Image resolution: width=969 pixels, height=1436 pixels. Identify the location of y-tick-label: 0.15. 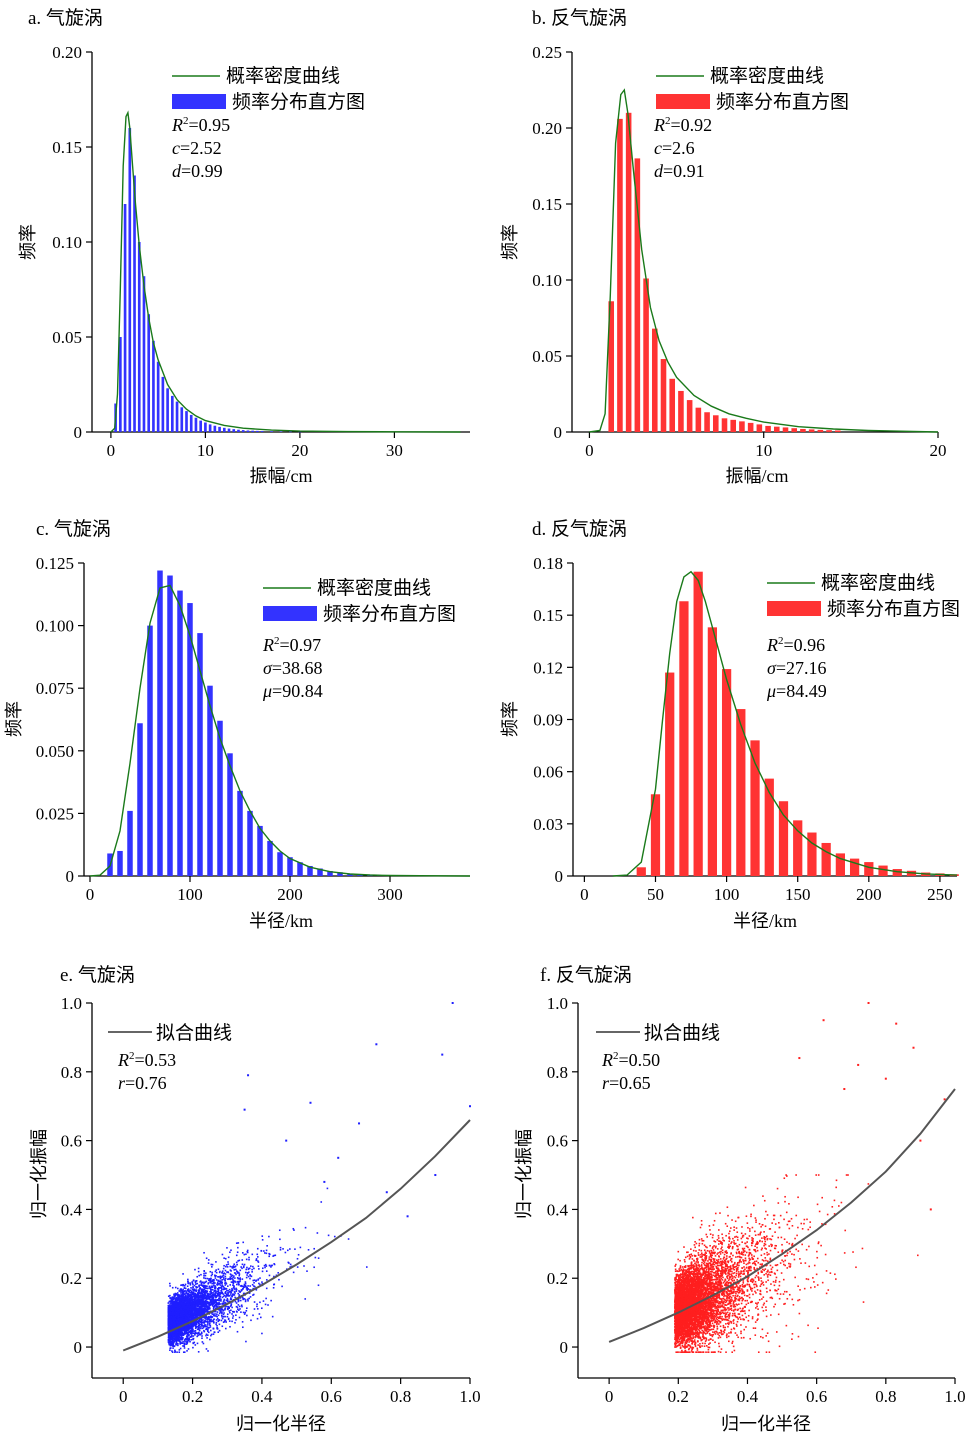
(548, 615).